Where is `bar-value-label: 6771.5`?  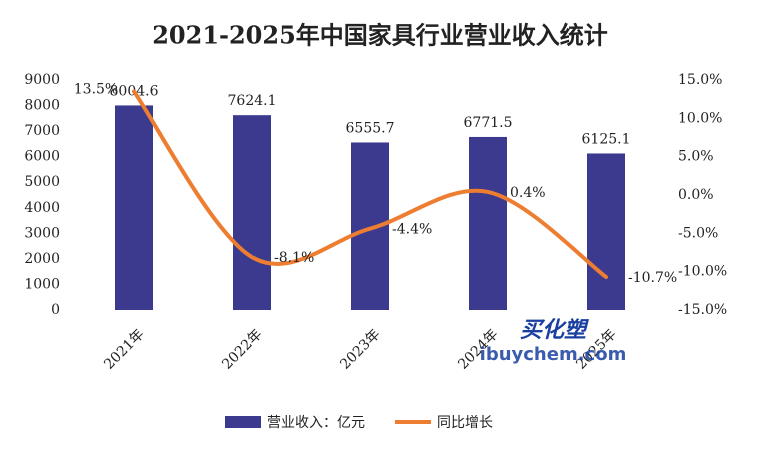
bar-value-label: 6771.5 is located at coordinates (488, 123).